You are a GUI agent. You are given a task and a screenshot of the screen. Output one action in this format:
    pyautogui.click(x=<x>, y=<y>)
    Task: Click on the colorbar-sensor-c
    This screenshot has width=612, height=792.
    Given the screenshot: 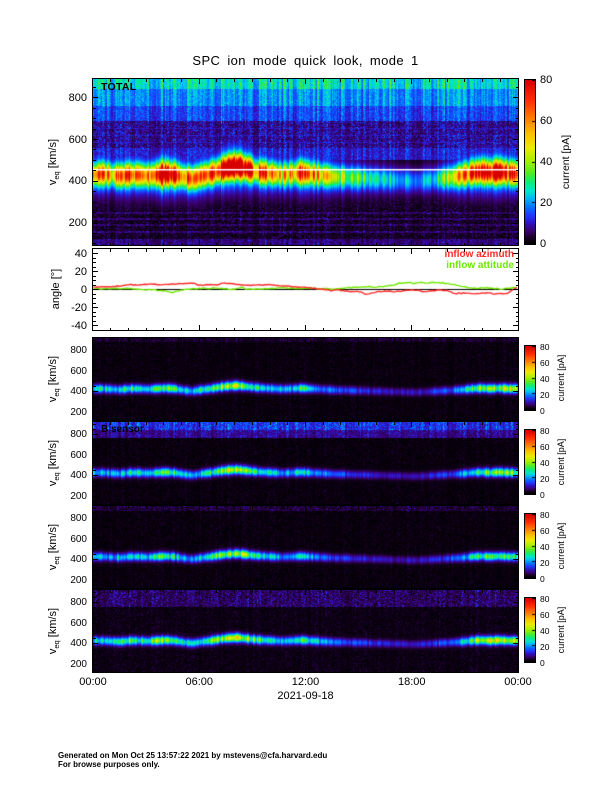 What is the action you would take?
    pyautogui.click(x=530, y=546)
    